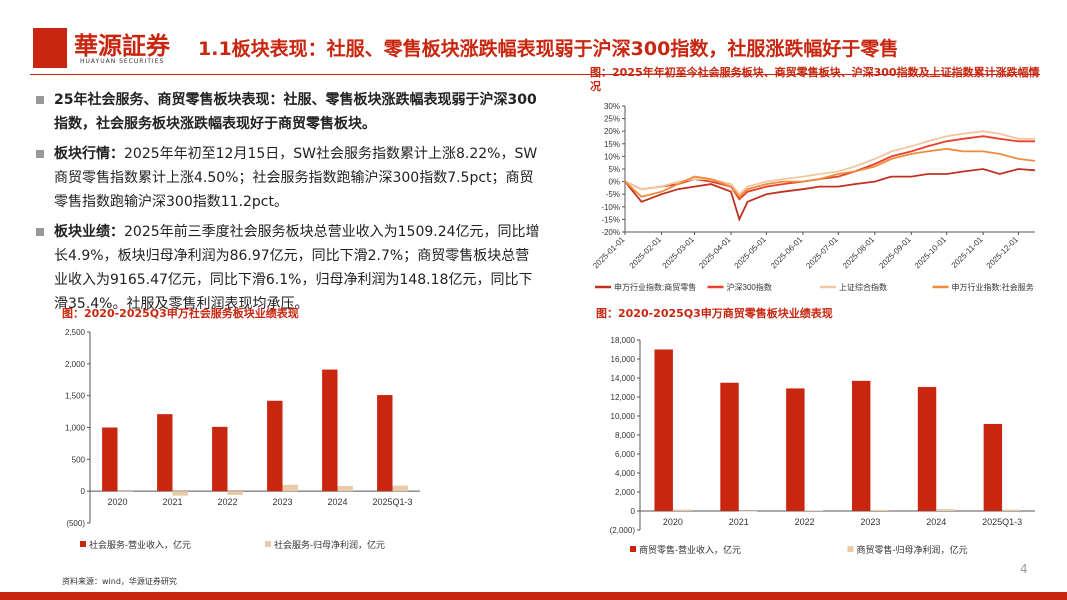 This screenshot has width=1067, height=600. Describe the element at coordinates (329, 544) in the screenshot. I see `legend-label: 社会服务-归母净利润，亿元` at that location.